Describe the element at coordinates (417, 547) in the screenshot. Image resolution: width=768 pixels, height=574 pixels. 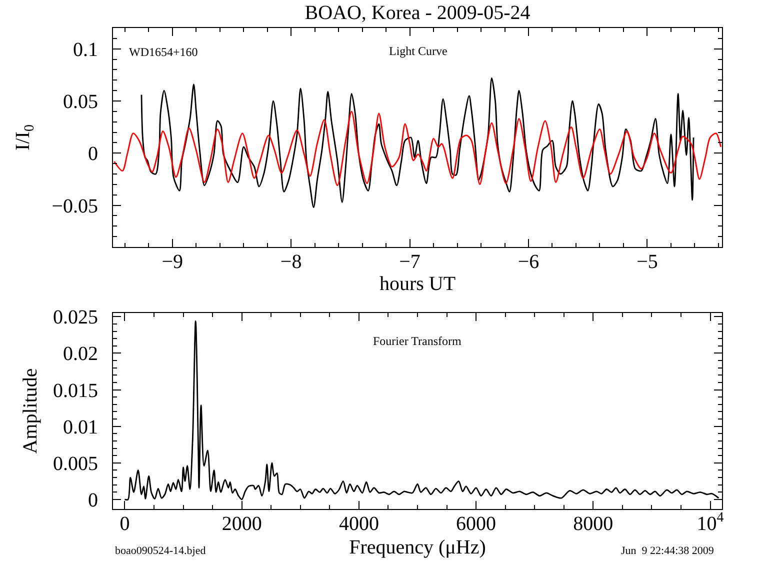
I see `x-axis-title: Frequency (μHz)` at that location.